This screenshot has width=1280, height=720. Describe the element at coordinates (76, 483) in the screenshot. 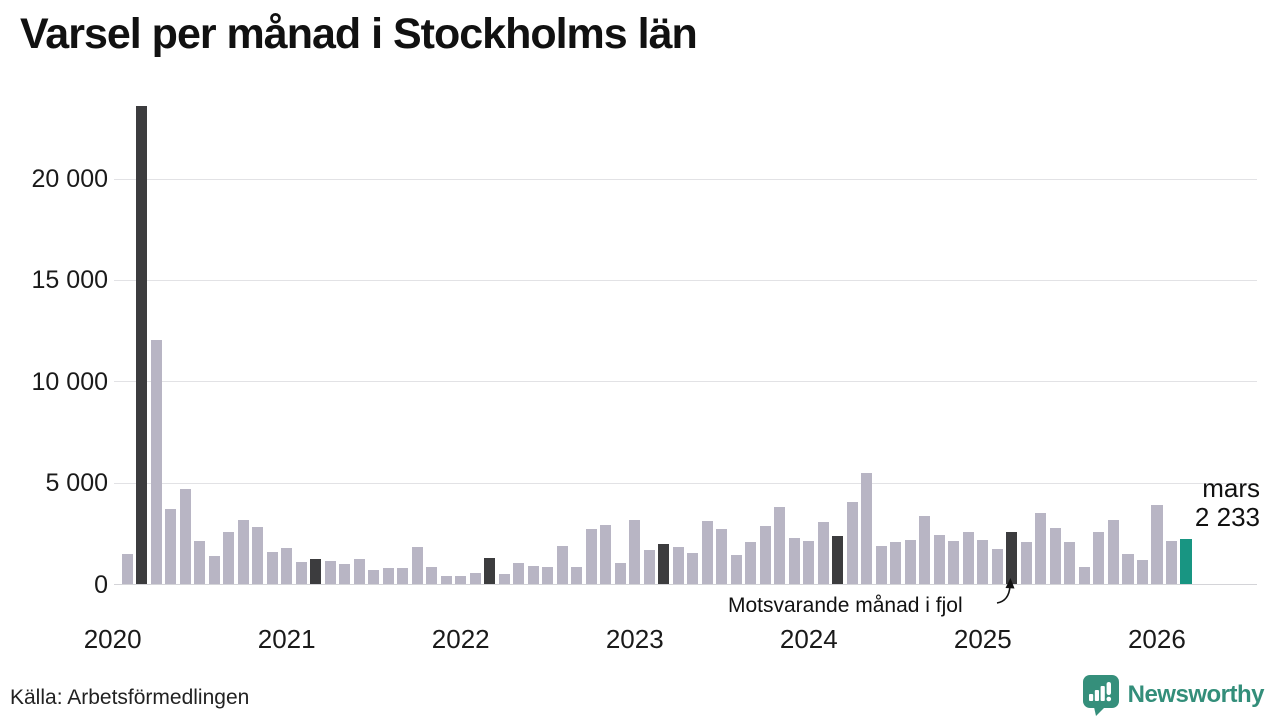

I see `y-axis-tick-label: 5 000` at that location.